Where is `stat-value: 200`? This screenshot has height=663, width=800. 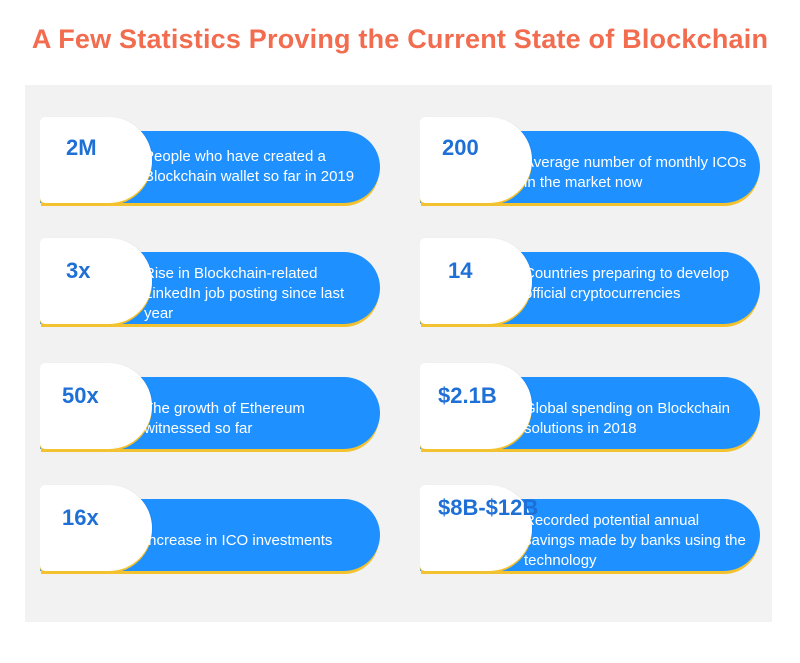
stat-value: 200 is located at coordinates (460, 147).